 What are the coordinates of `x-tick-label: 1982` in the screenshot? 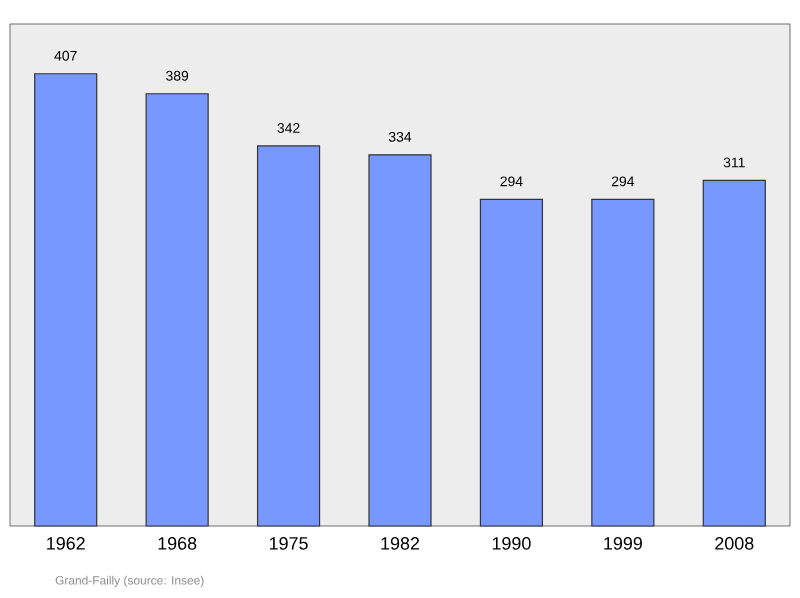 It's located at (400, 543).